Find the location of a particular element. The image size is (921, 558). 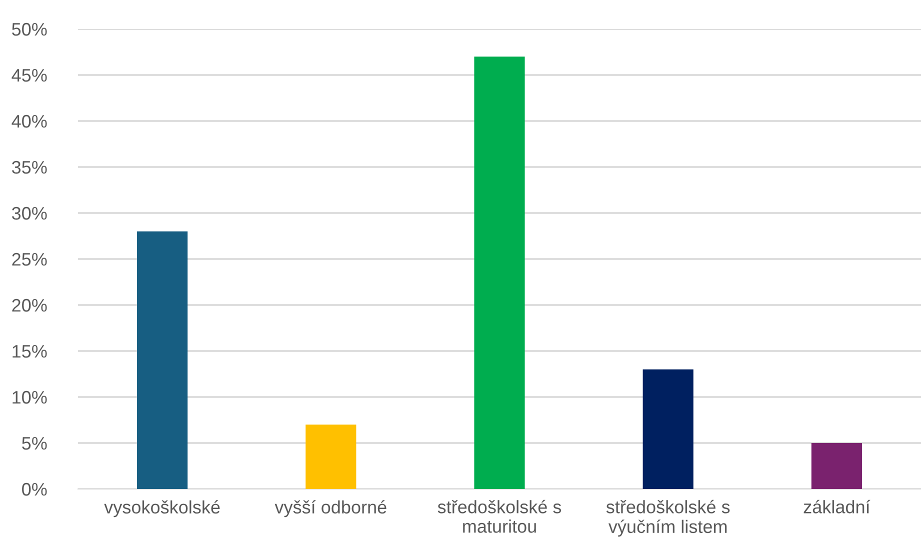

y-tick-label: 50% is located at coordinates (29, 29).